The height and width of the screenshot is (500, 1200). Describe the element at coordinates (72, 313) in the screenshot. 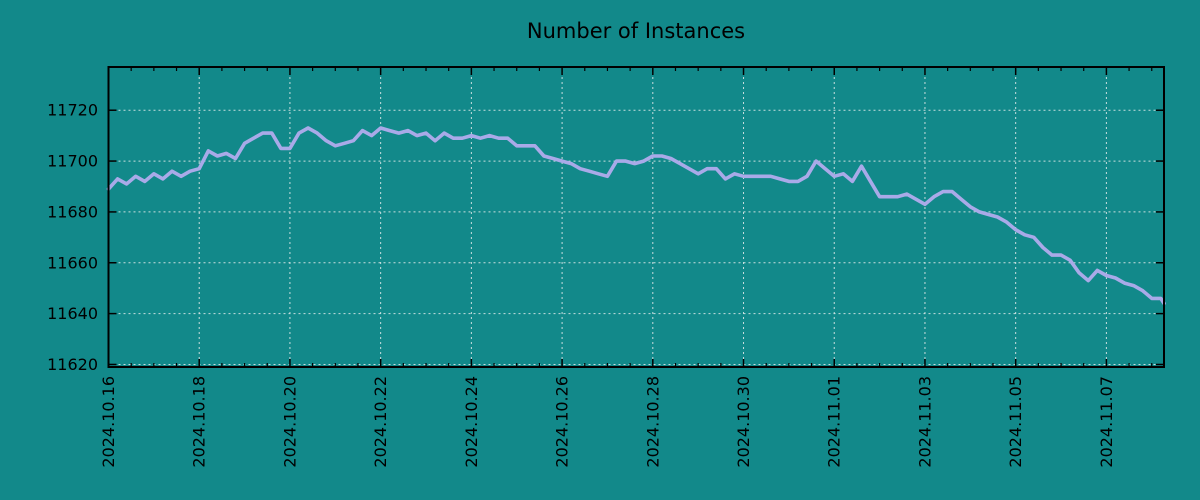

I see `y-tick-label: 11640` at that location.